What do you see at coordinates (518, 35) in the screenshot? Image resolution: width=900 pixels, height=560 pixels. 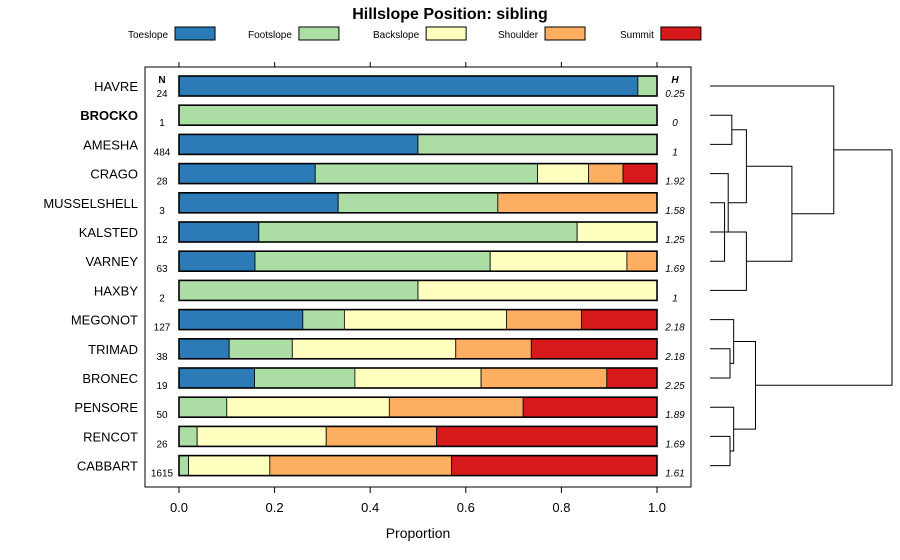 I see `legend-label: Shoulder` at bounding box center [518, 35].